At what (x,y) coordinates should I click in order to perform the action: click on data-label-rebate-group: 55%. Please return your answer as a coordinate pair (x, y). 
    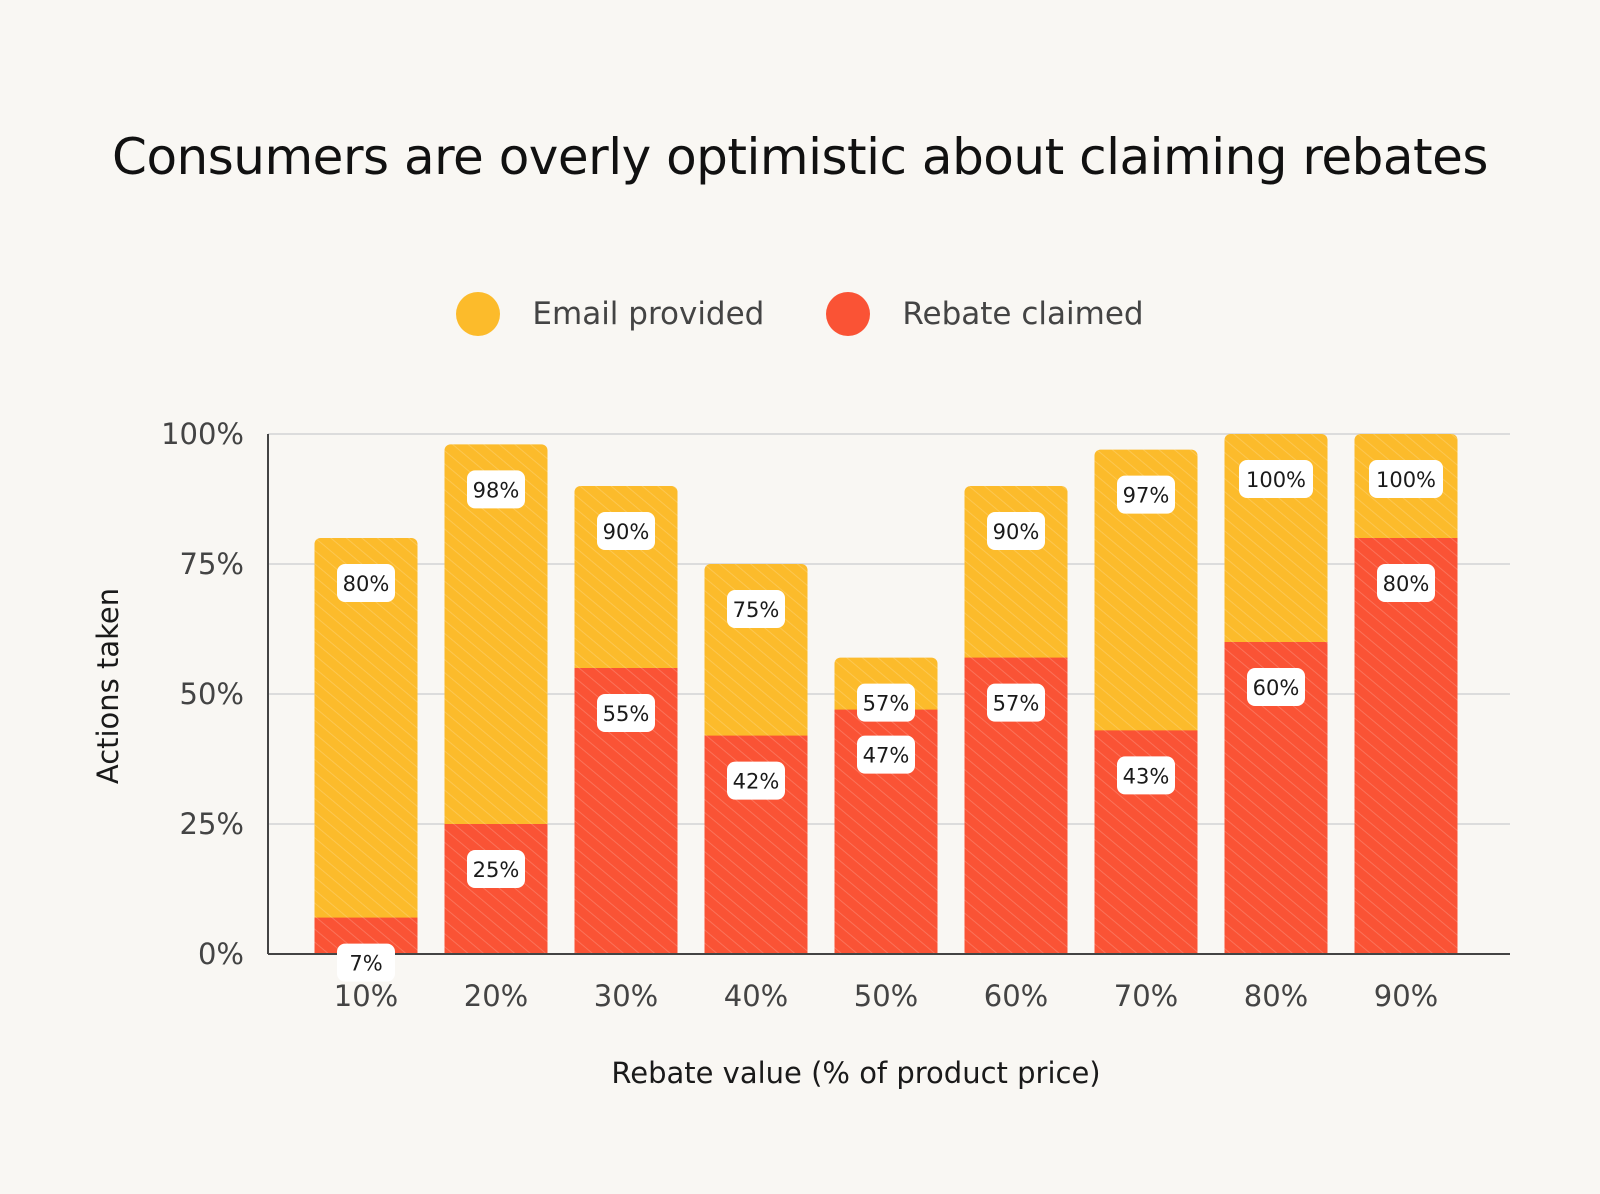
    Looking at the image, I should click on (626, 713).